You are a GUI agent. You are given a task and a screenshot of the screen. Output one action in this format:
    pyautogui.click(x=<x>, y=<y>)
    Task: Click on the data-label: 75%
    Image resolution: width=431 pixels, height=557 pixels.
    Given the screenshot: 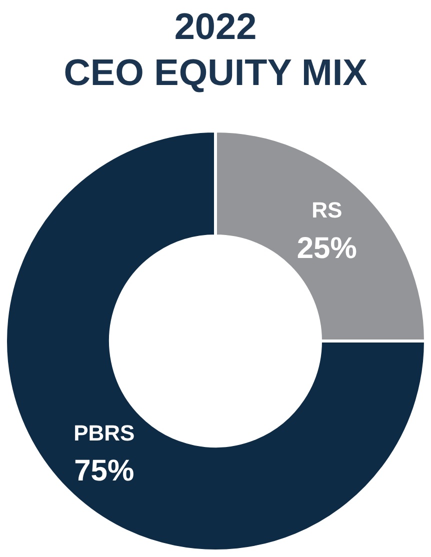 What is the action you would take?
    pyautogui.click(x=104, y=471)
    